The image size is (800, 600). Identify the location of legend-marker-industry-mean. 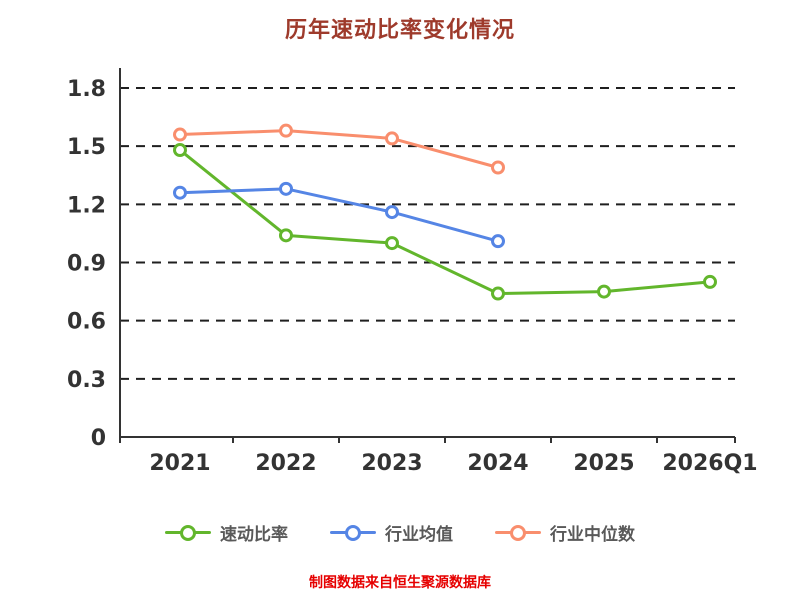
(353, 532).